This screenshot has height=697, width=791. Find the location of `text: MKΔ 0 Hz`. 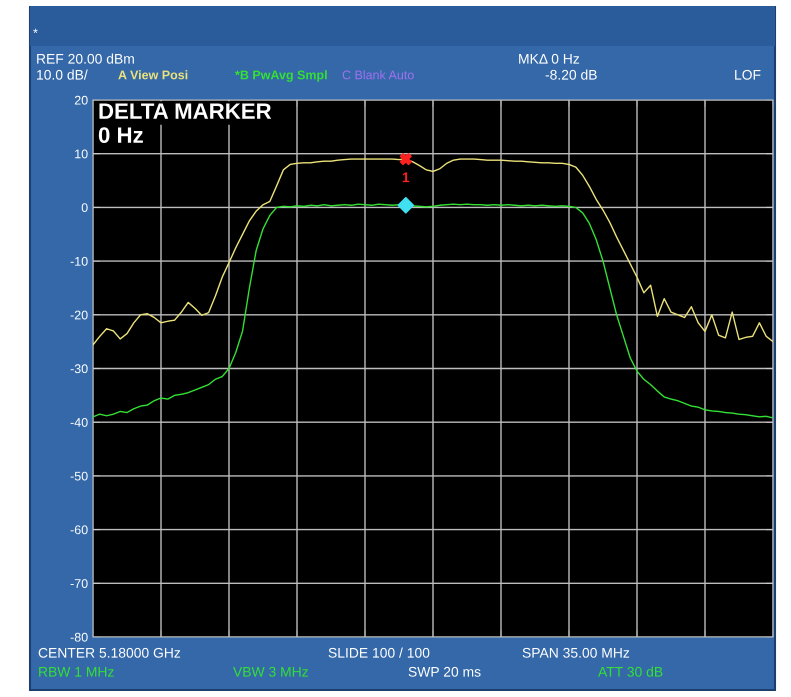

text: MKΔ 0 Hz is located at coordinates (549, 59).